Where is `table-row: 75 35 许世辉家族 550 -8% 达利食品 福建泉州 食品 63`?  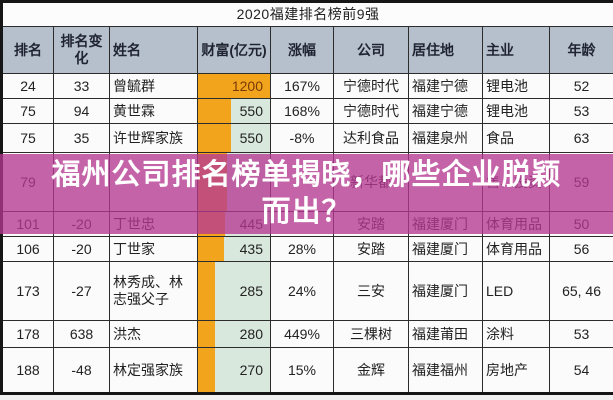
table-row: 75 35 许世辉家族 550 -8% 达利食品 福建泉州 食品 63 is located at coordinates (307, 138).